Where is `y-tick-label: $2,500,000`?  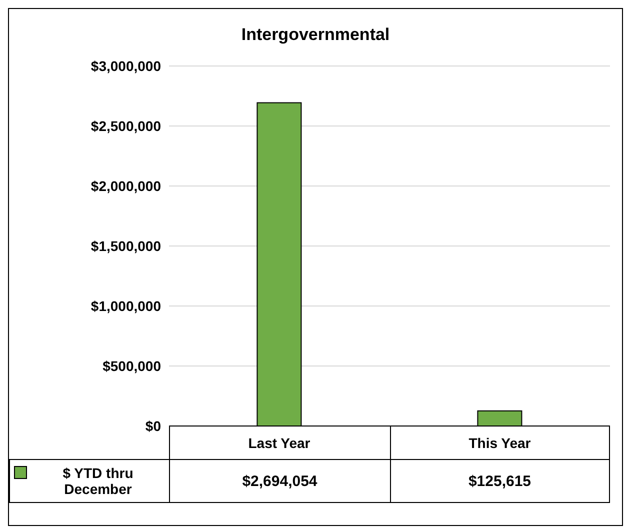 y-tick-label: $2,500,000 is located at coordinates (126, 126).